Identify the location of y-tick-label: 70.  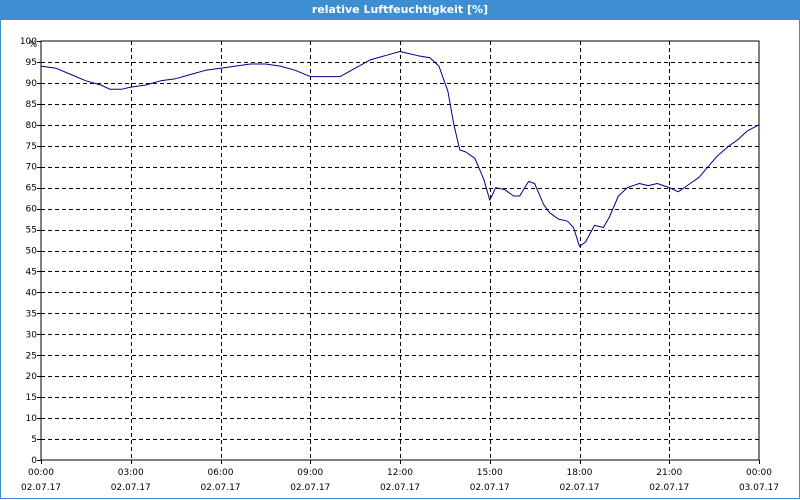
(32, 168).